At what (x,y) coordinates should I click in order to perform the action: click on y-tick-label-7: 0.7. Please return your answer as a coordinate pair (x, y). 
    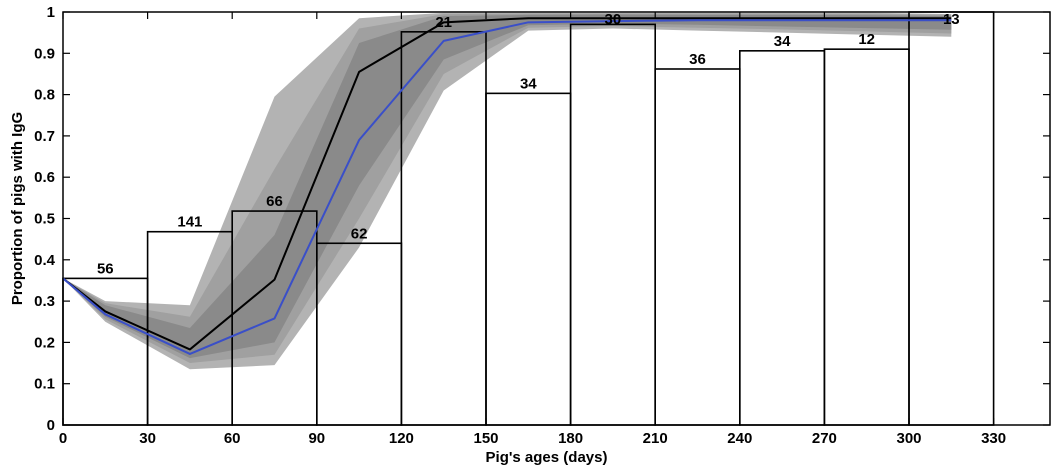
    Looking at the image, I should click on (44, 136).